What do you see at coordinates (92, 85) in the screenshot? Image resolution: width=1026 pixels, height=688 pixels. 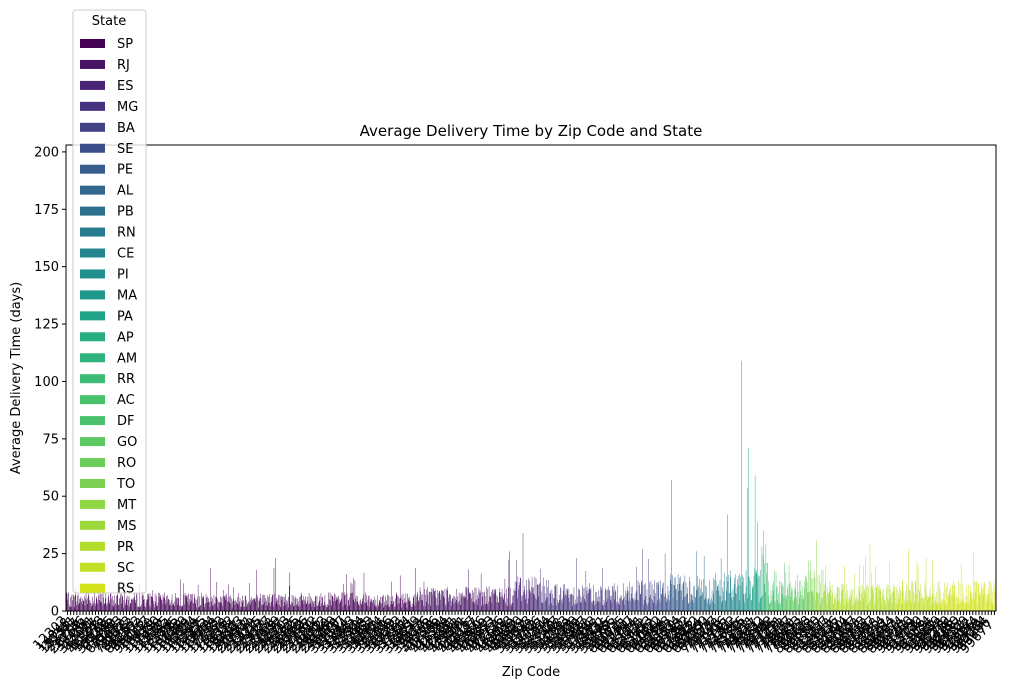 I see `legend-swatch-es` at bounding box center [92, 85].